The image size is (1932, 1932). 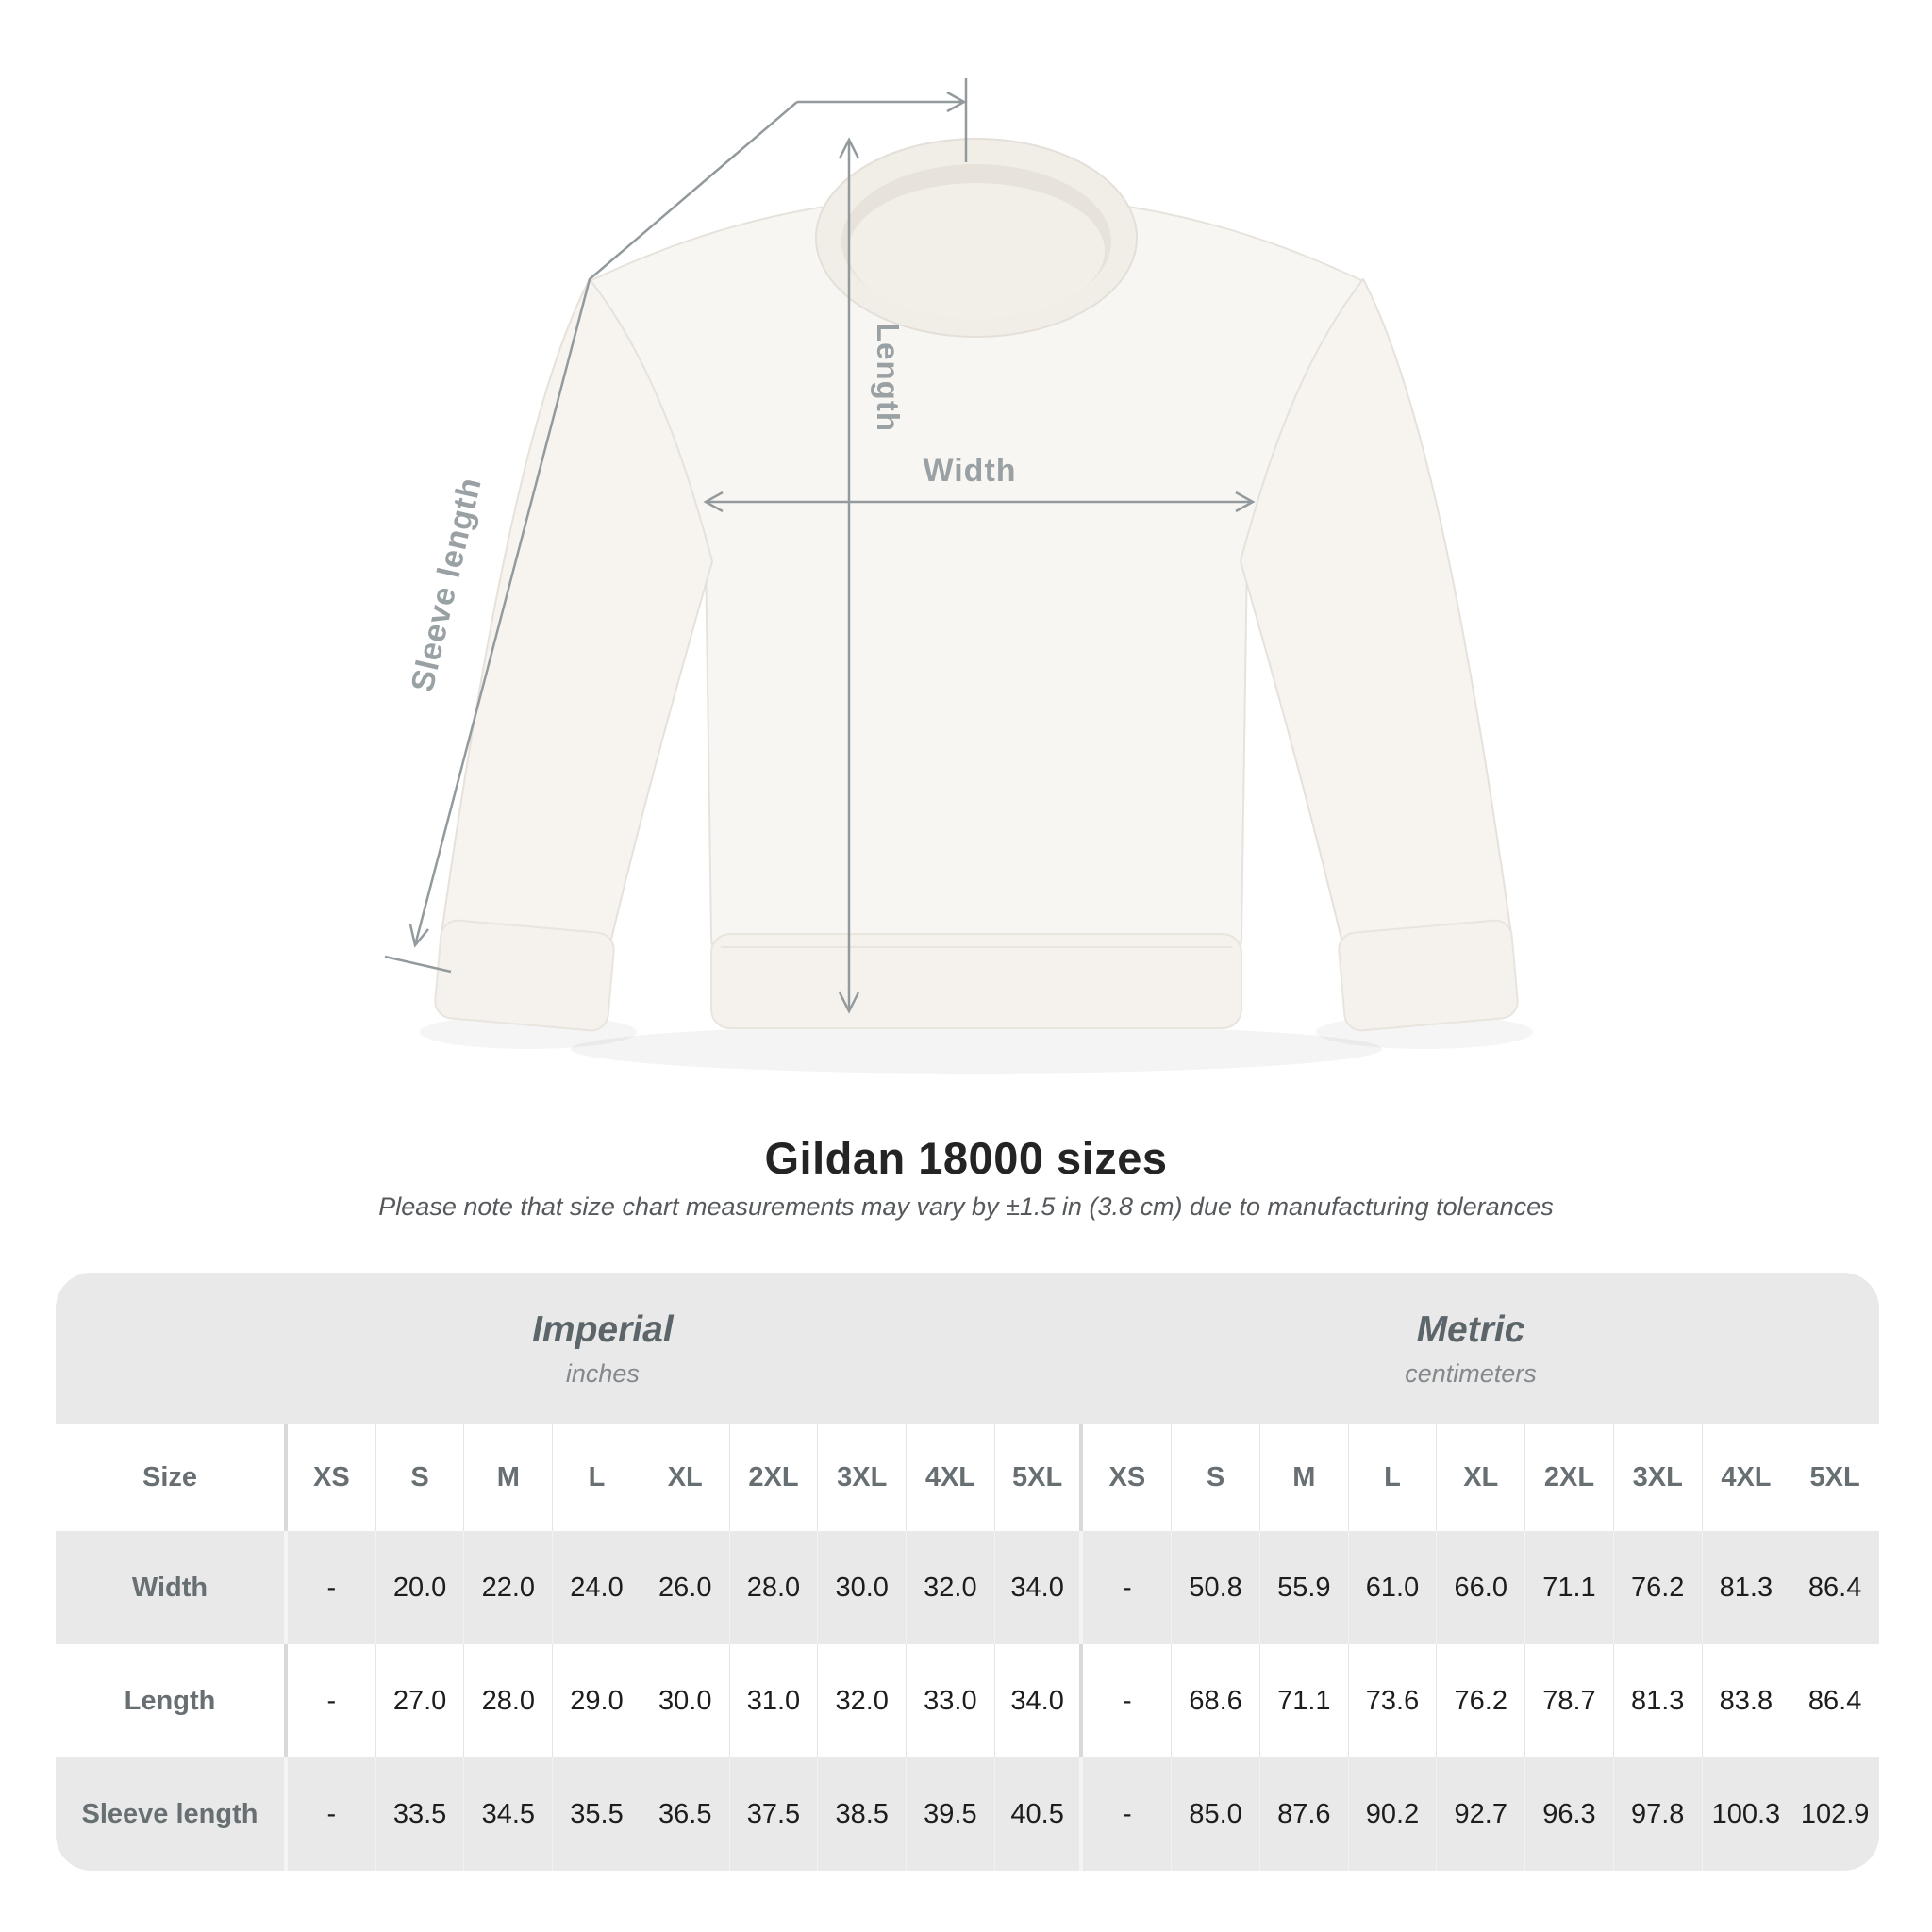 I want to click on collar, so click(x=976, y=238).